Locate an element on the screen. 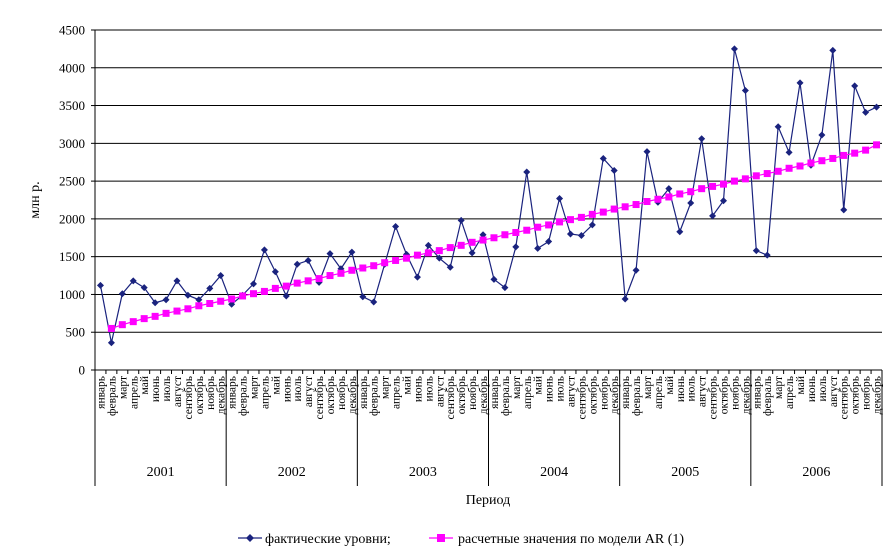  y-tick-label: 3000 is located at coordinates (72, 143).